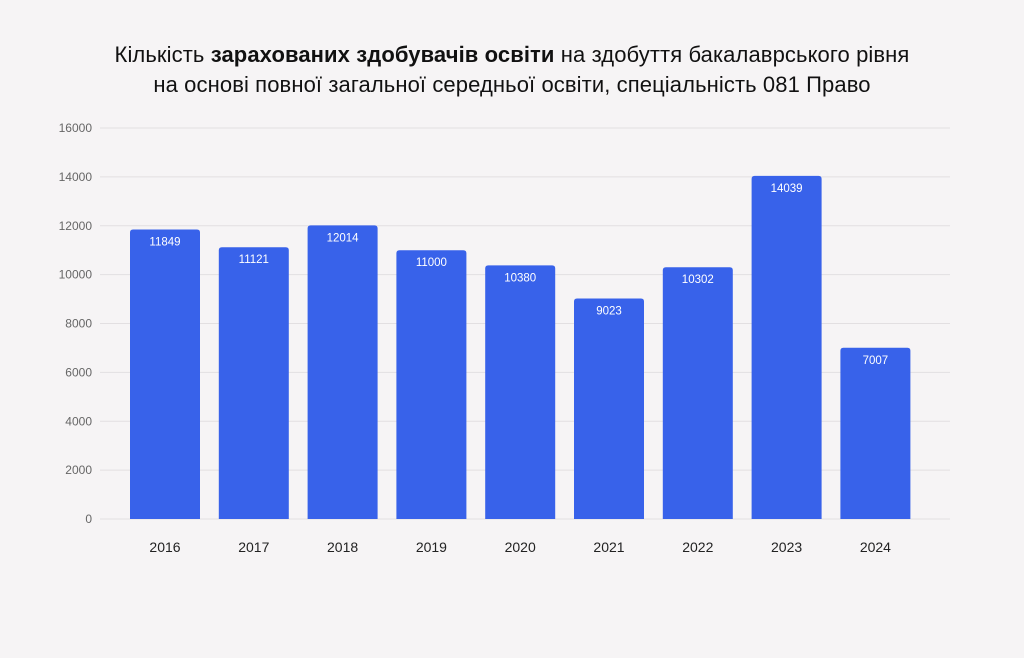 Image resolution: width=1024 pixels, height=658 pixels. Describe the element at coordinates (520, 392) in the screenshot. I see `bar-2020` at that location.